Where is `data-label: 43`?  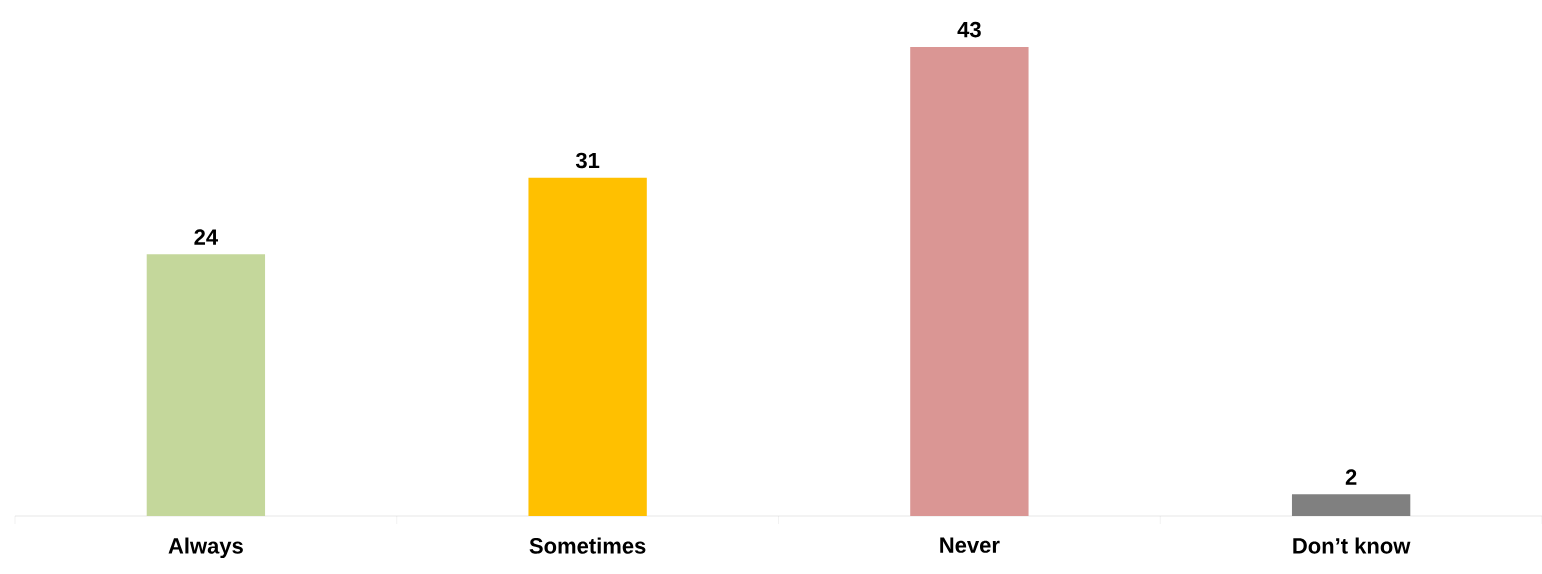
data-label: 43 is located at coordinates (969, 29).